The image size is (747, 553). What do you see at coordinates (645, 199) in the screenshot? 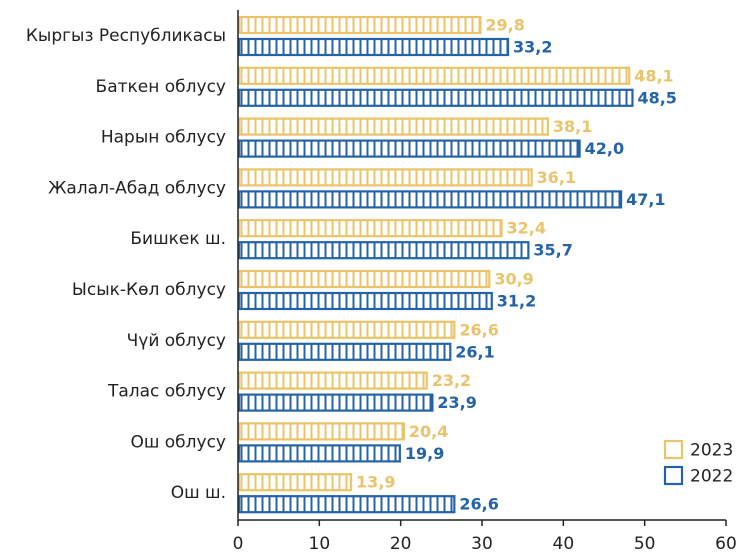
I see `value-label: 47,1` at bounding box center [645, 199].